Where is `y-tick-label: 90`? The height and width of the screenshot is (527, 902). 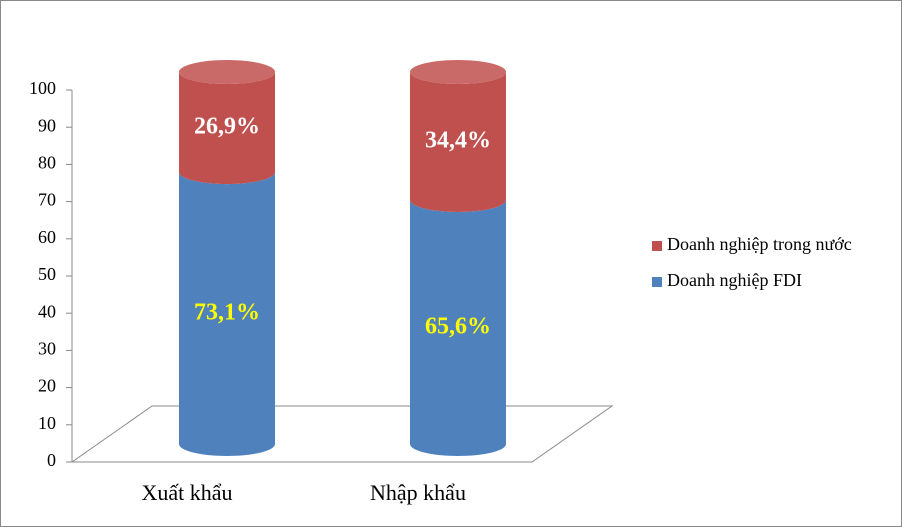
y-tick-label: 90 is located at coordinates (47, 125).